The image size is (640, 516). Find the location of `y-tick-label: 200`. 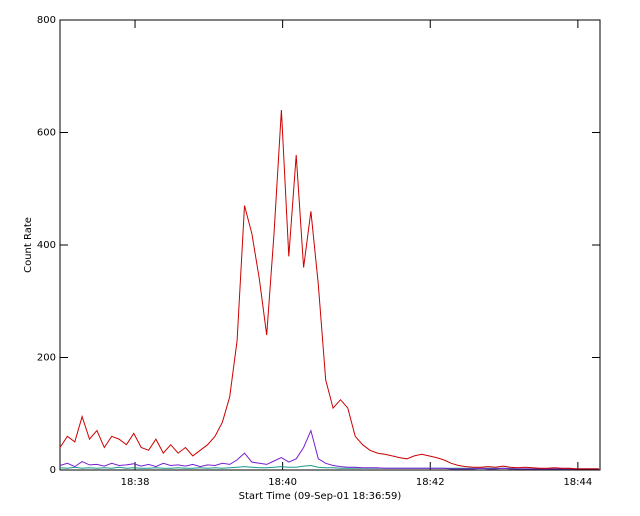

y-tick-label: 200 is located at coordinates (46, 358).